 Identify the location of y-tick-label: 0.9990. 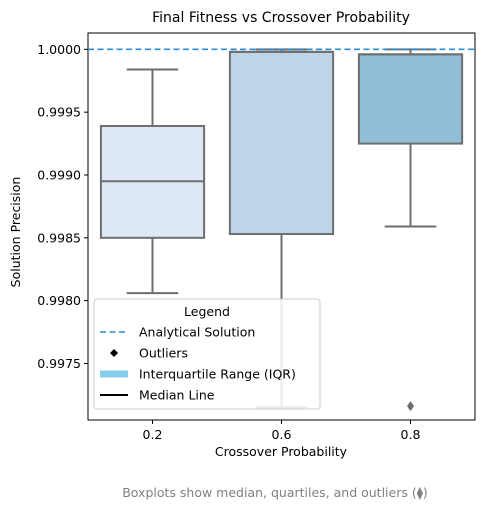
(59, 174).